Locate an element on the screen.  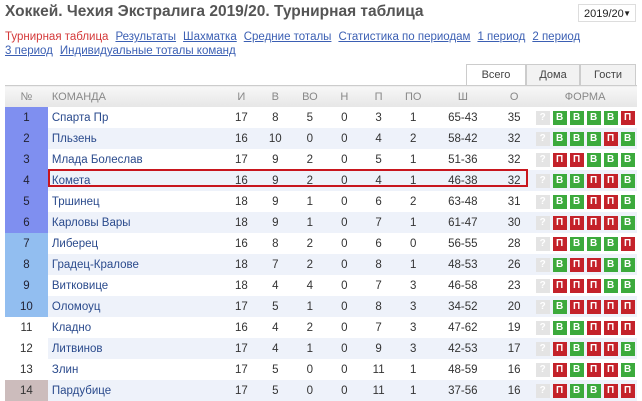
team-link: Литвинов is located at coordinates (136, 348).